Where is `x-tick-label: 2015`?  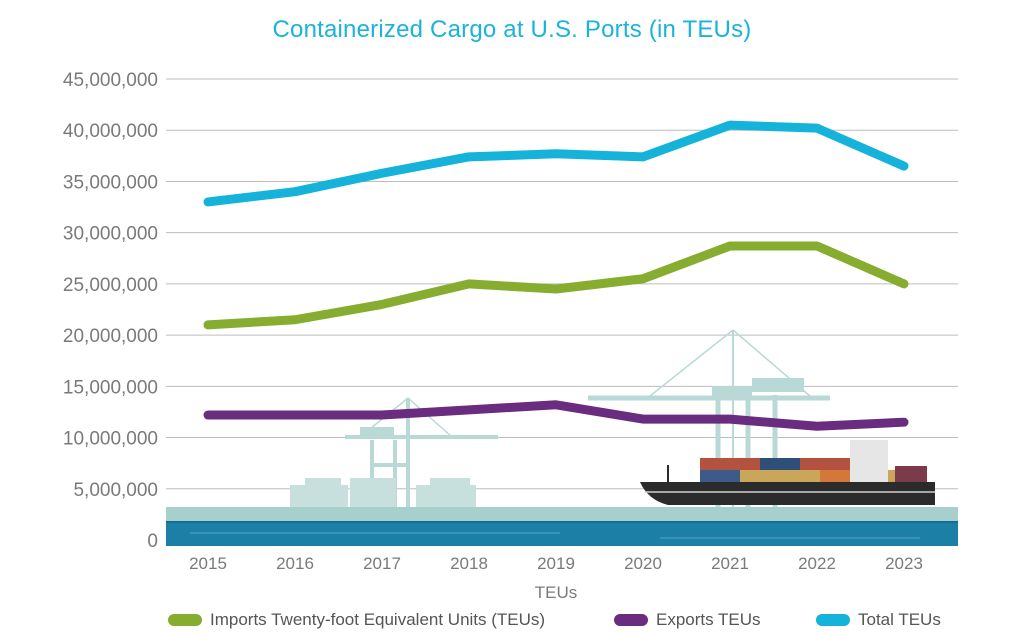 x-tick-label: 2015 is located at coordinates (208, 563).